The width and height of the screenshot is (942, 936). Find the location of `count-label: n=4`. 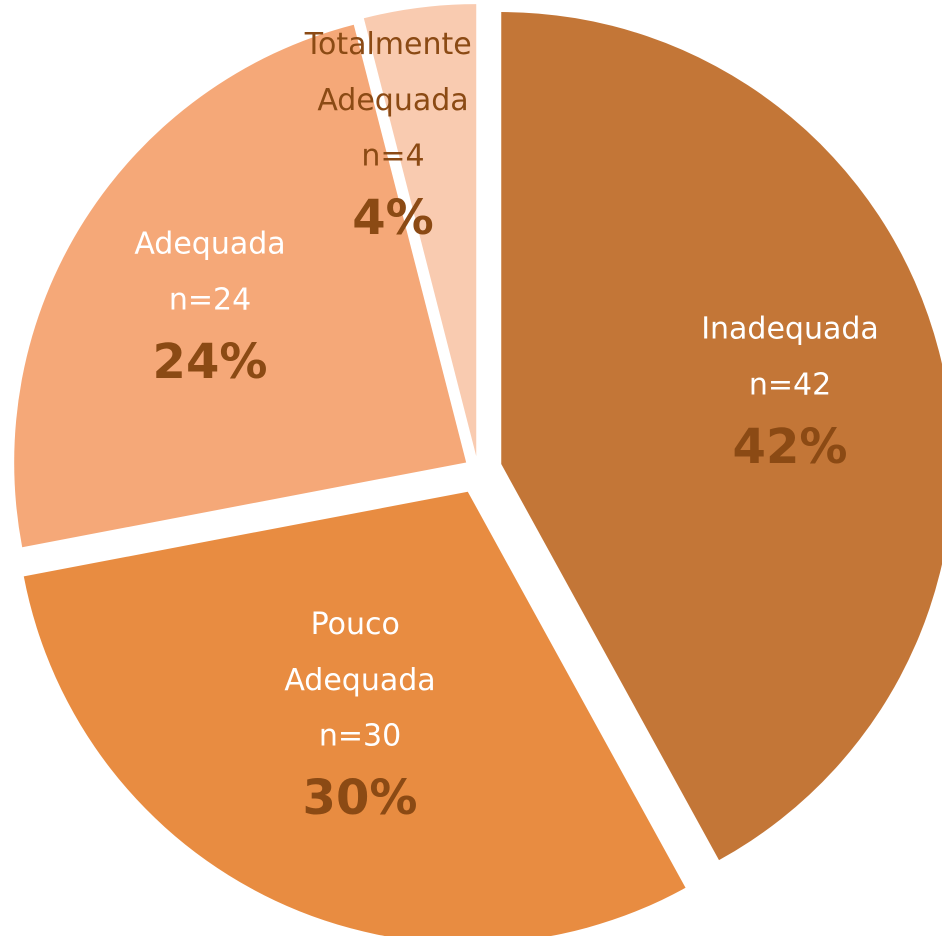

count-label: n=4 is located at coordinates (392, 156).